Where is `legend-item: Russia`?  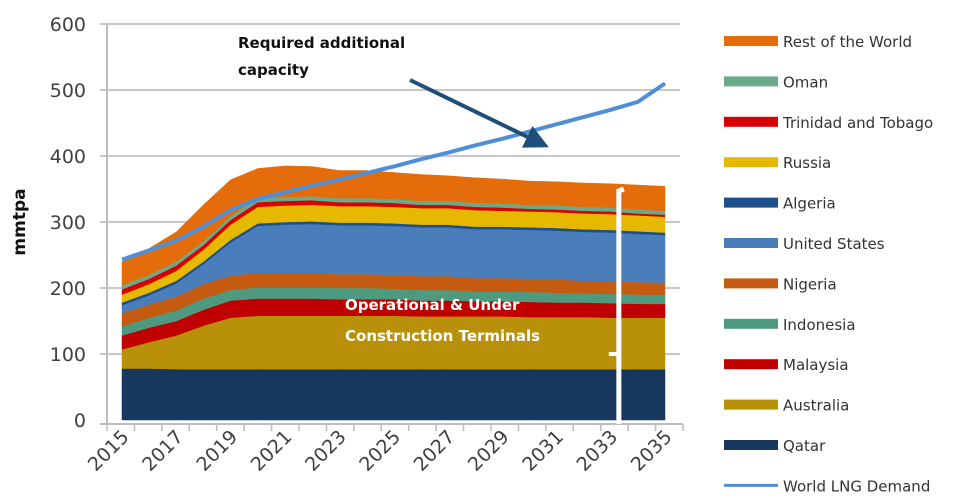
legend-item: Russia is located at coordinates (777, 163).